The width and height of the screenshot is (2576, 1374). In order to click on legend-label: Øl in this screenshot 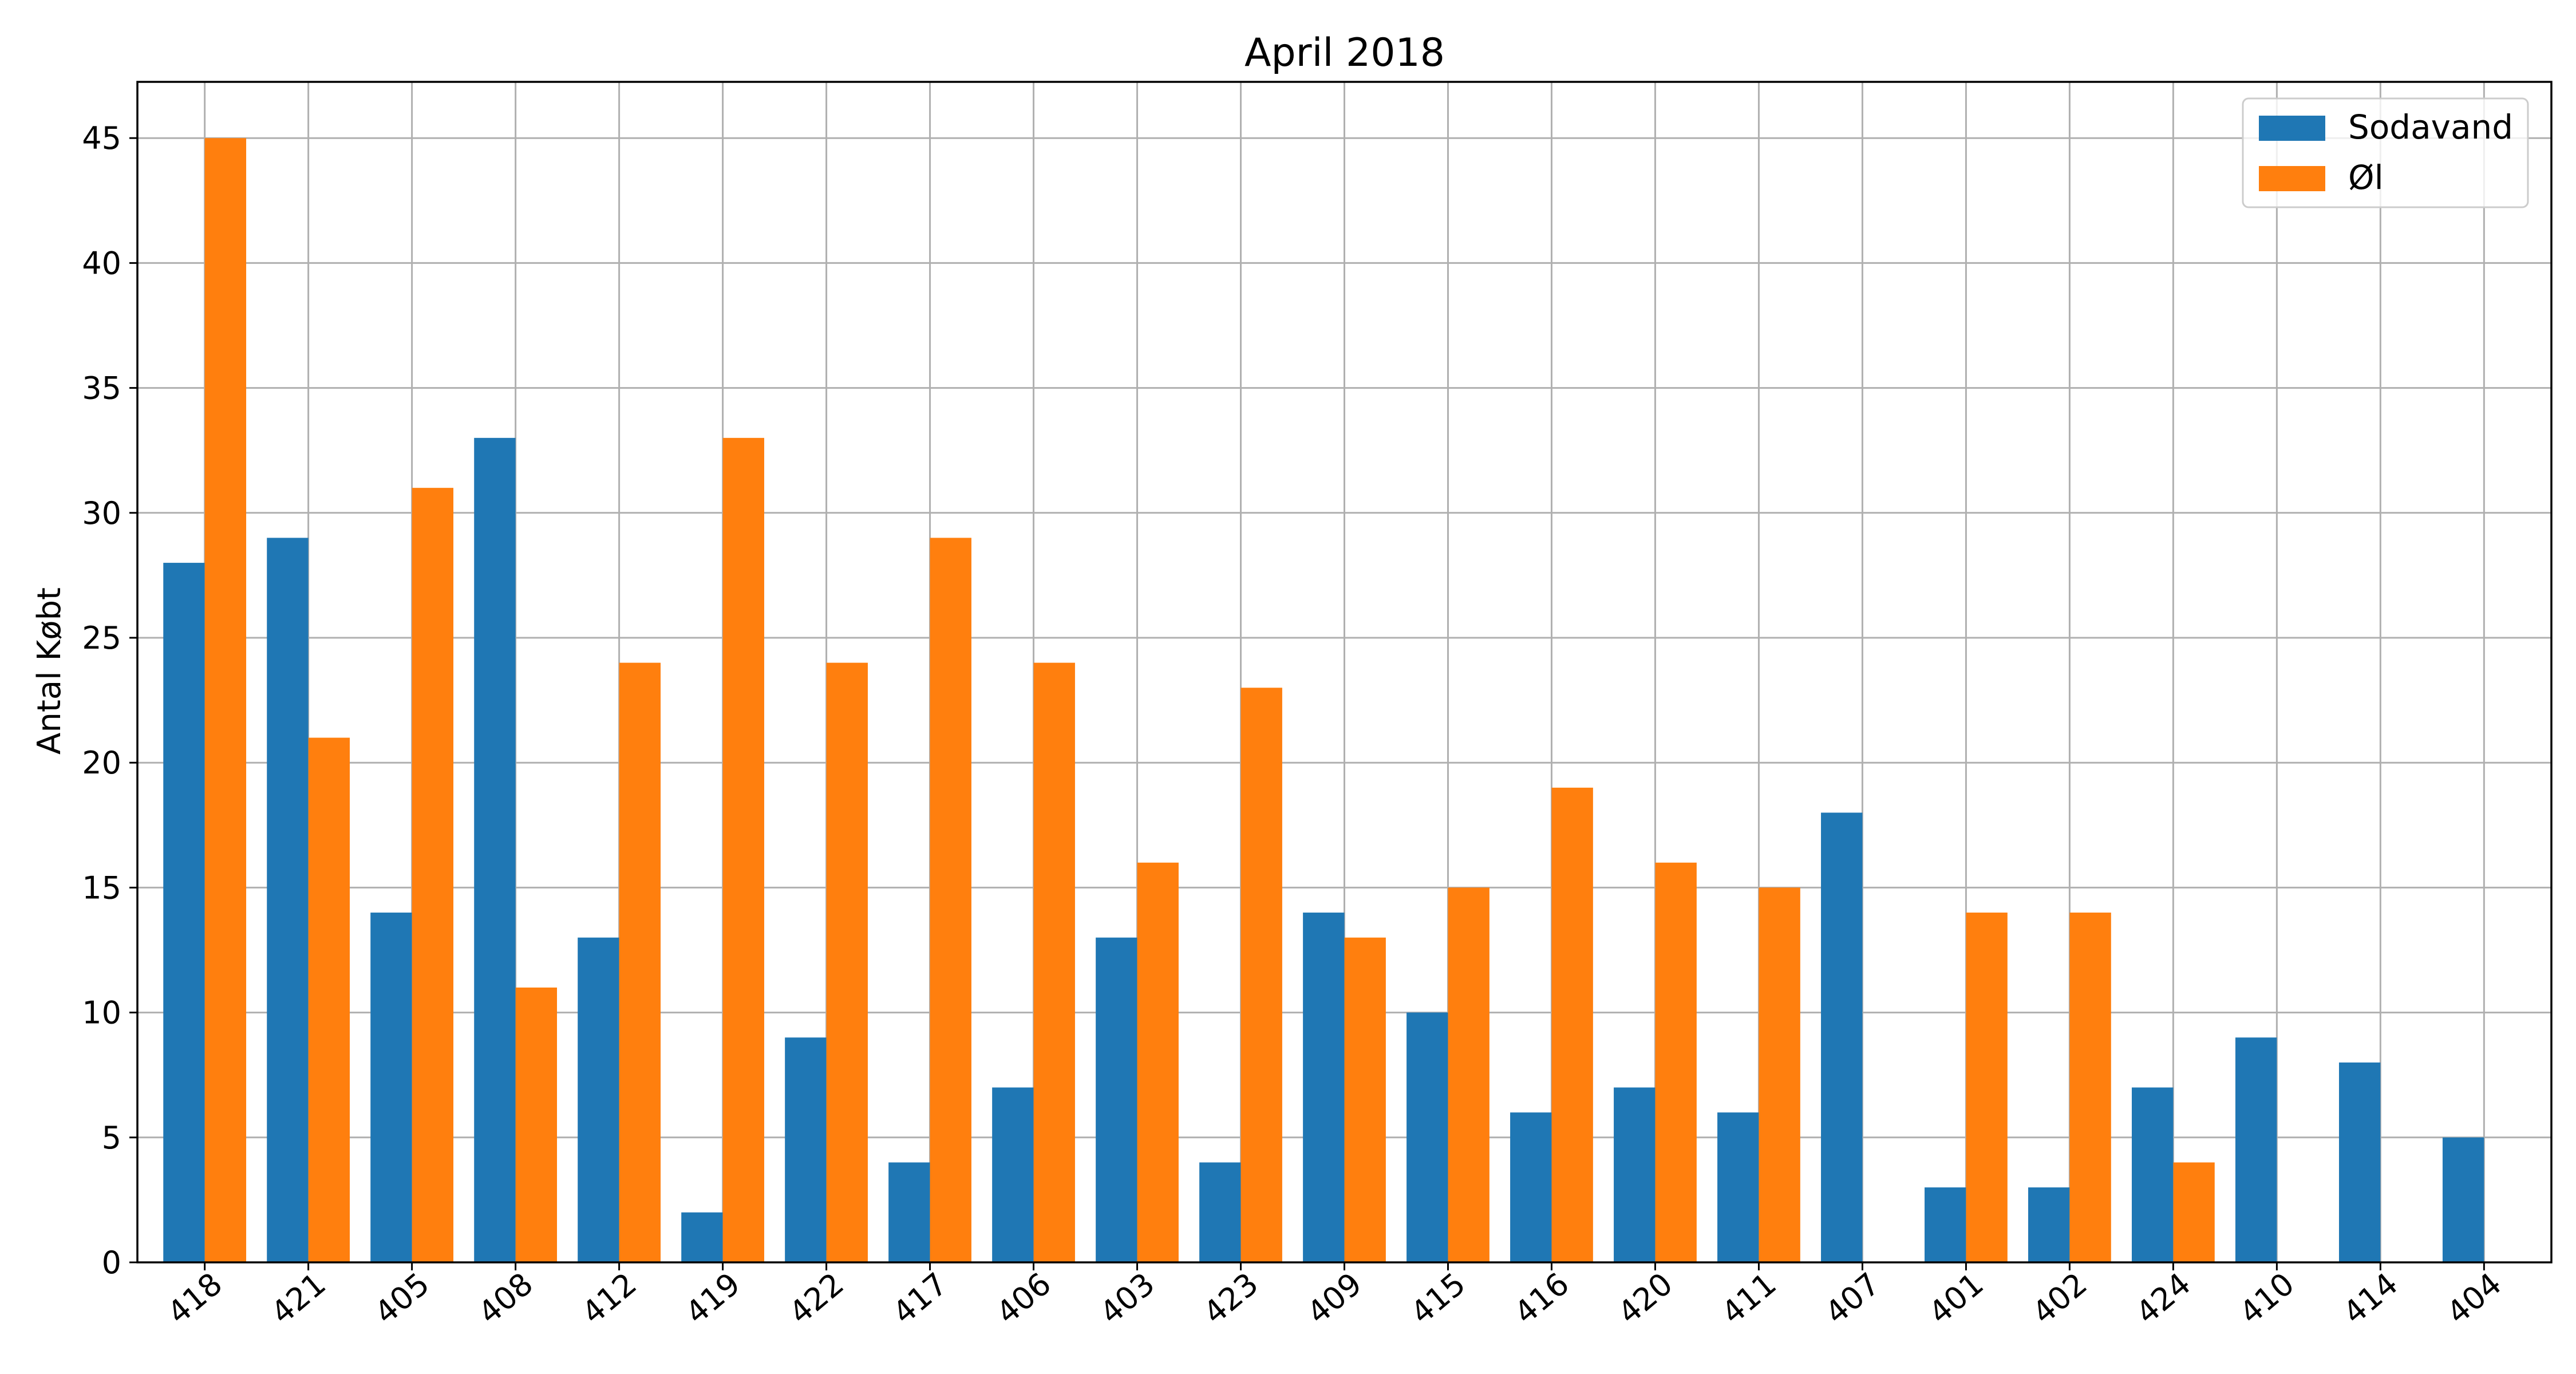, I will do `click(2366, 177)`.